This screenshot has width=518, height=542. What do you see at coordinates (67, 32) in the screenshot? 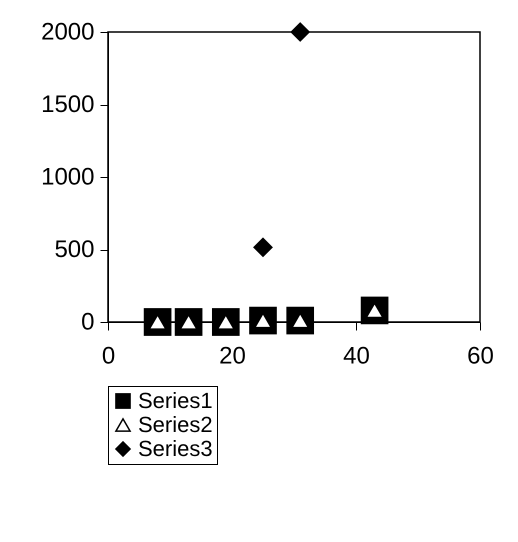
I see `y-tick-label: 2000` at bounding box center [67, 32].